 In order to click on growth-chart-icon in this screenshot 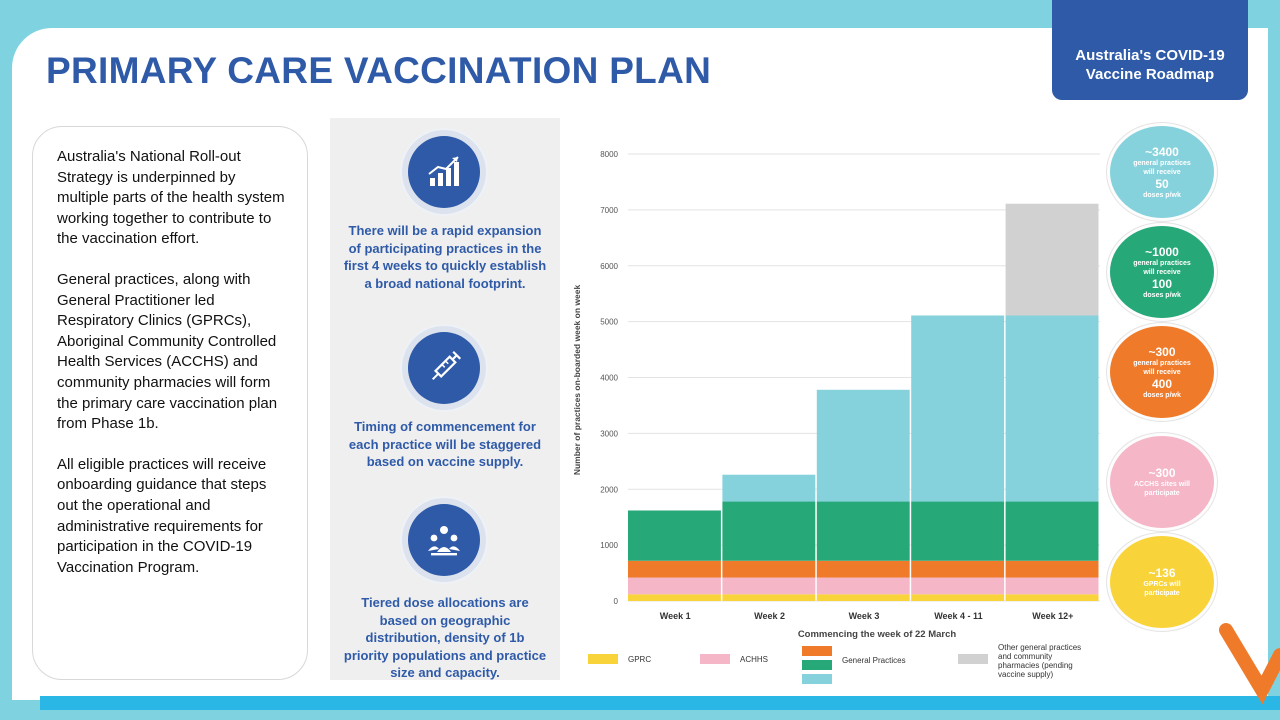, I will do `click(444, 172)`.